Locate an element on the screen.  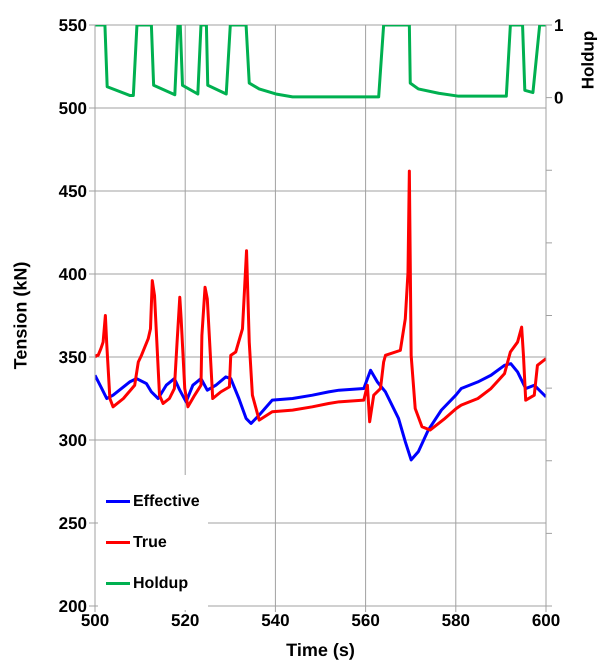
x-axis-title: Time (s) is located at coordinates (320, 650).